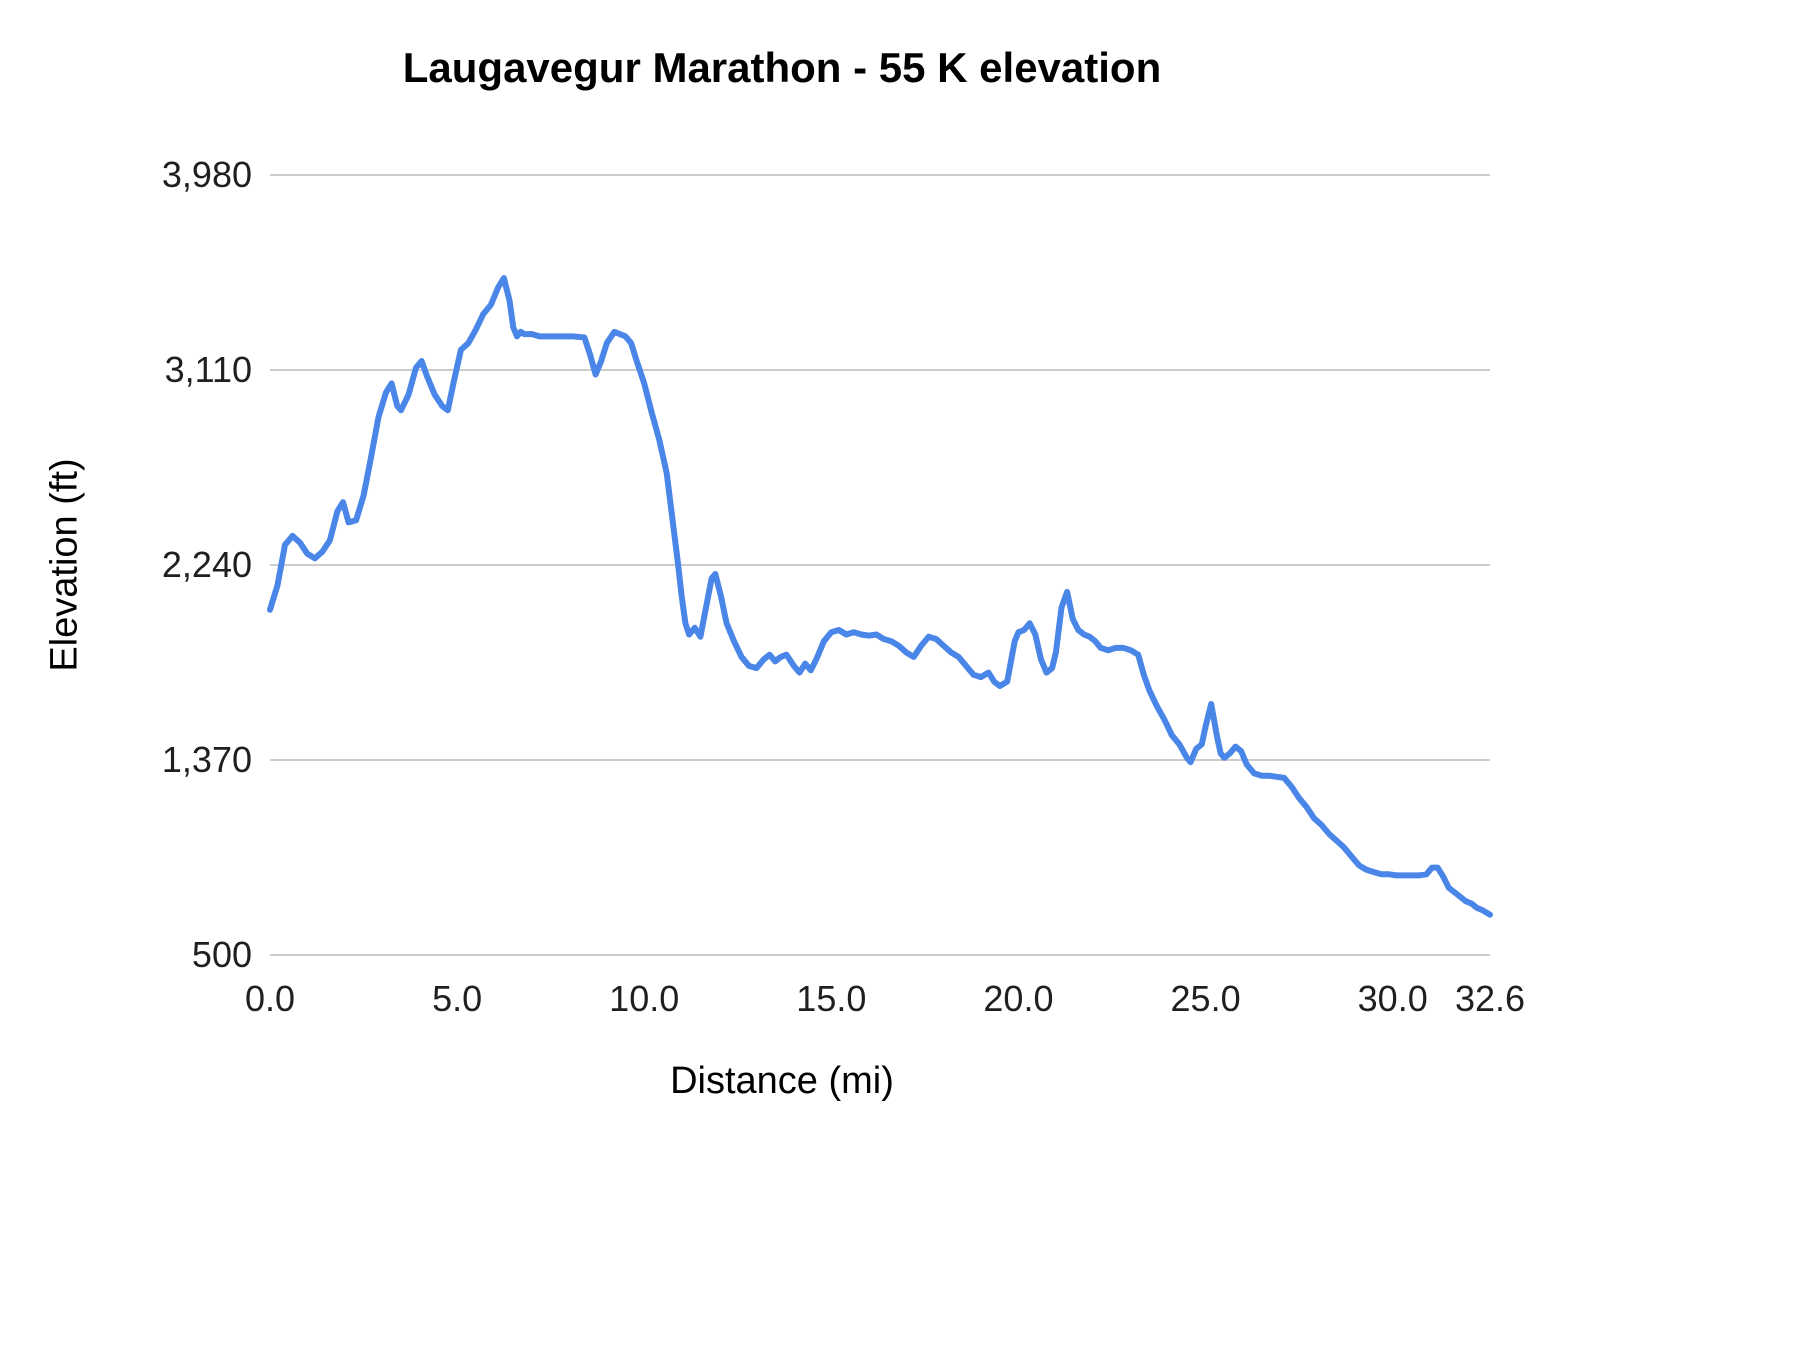  I want to click on x-tick-label: 15.0, so click(831, 998).